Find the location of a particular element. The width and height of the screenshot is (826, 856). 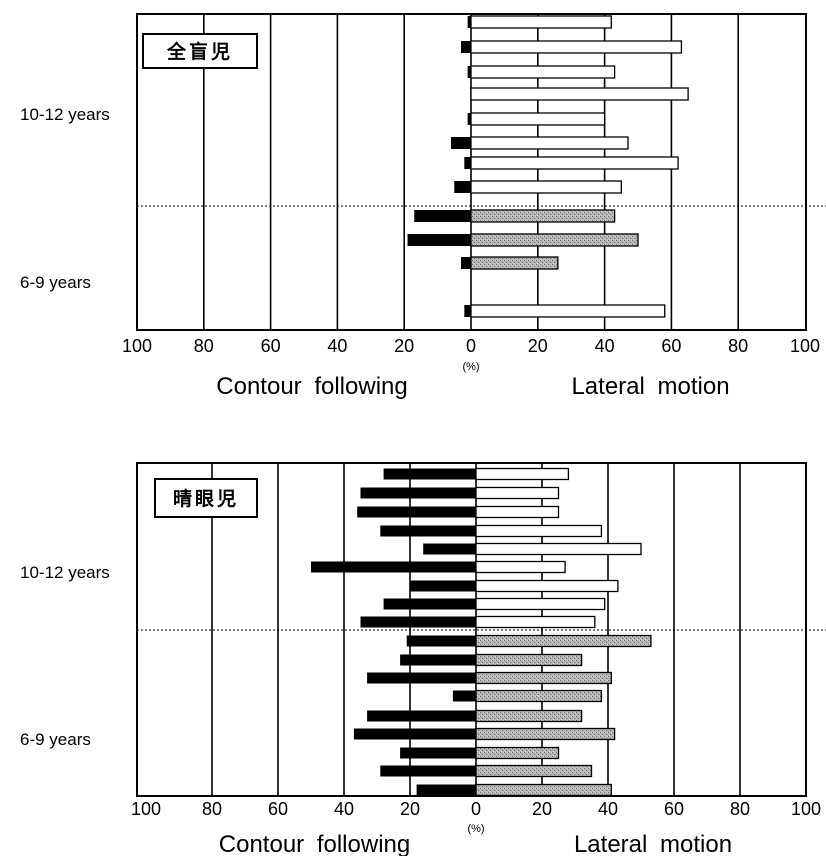

chart-title: 晴眼児 is located at coordinates (206, 498).